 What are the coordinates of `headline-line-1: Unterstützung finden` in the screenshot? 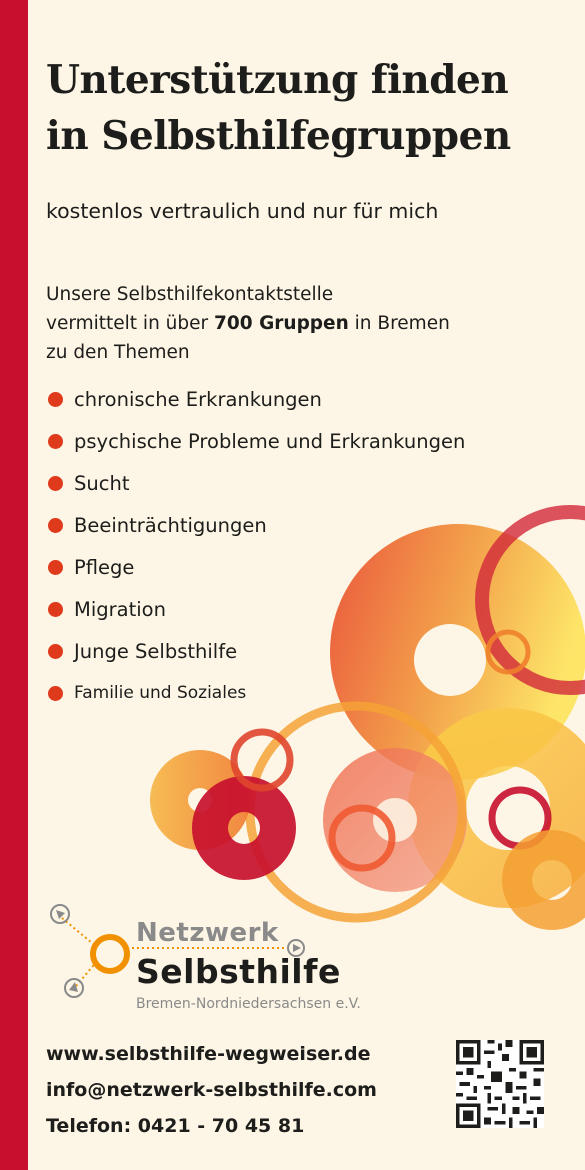 It's located at (277, 80).